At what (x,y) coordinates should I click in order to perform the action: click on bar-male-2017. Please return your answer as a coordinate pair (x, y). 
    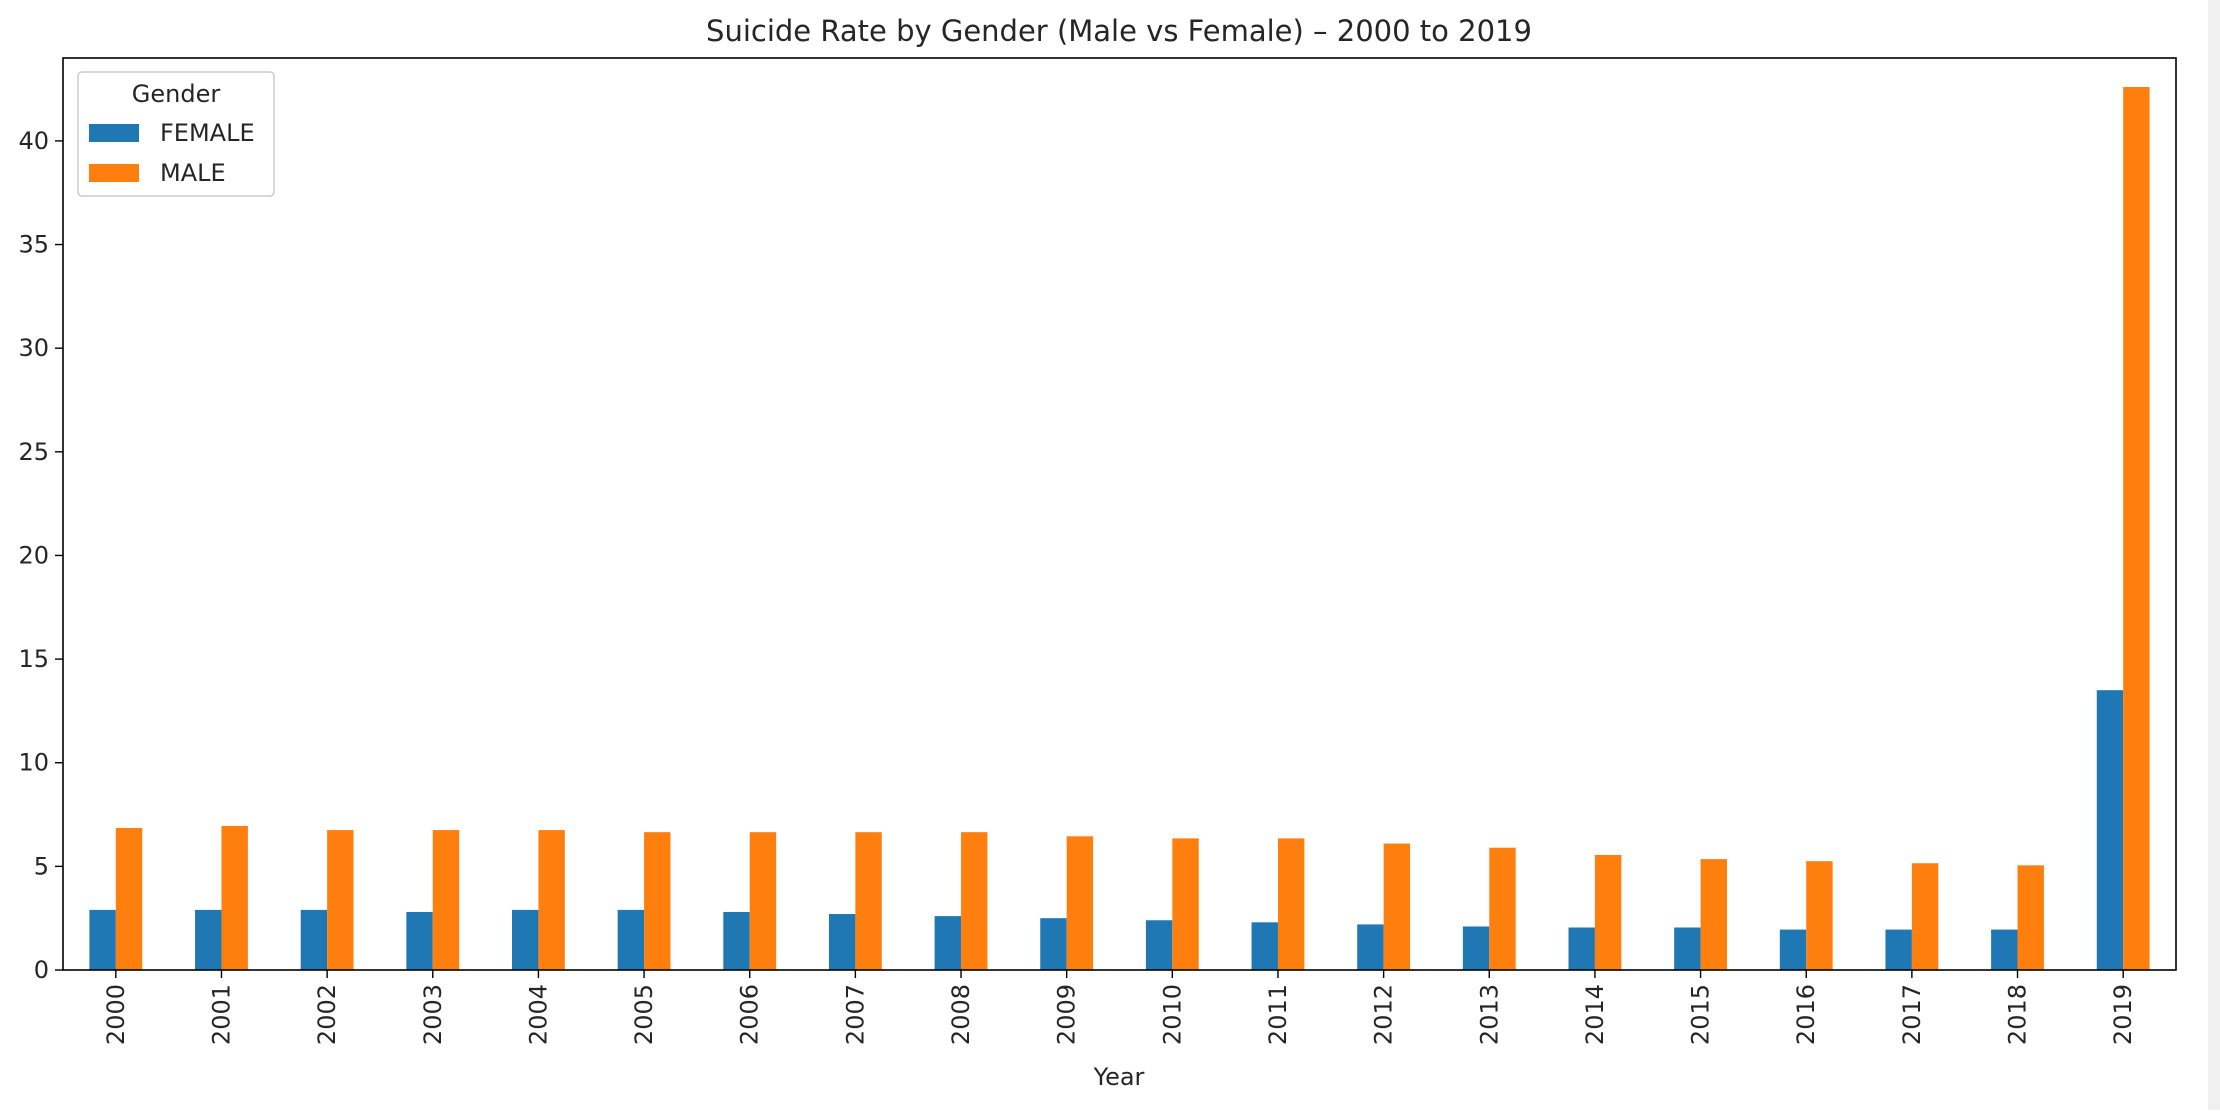
    Looking at the image, I should click on (1925, 916).